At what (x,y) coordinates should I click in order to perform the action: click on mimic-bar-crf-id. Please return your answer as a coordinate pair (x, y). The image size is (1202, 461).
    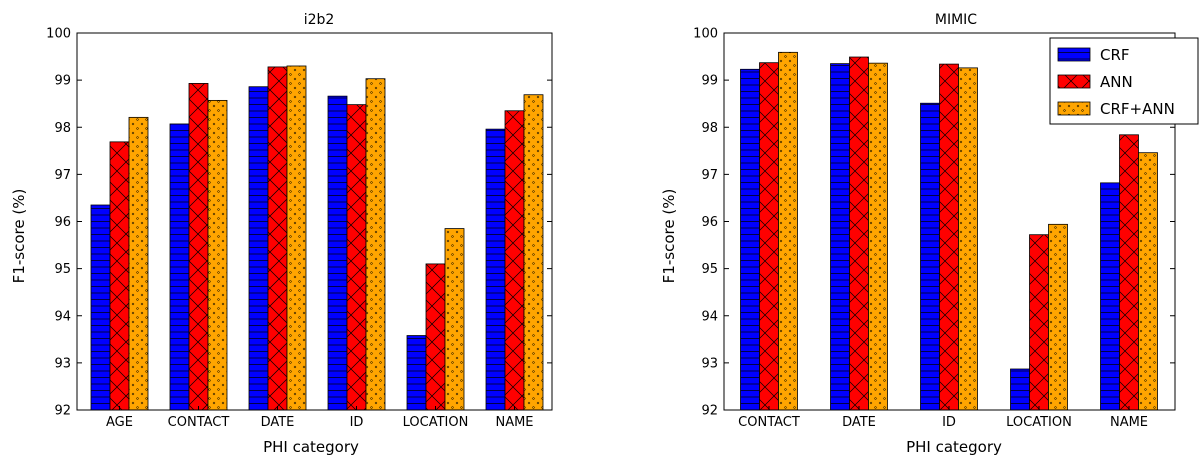
    Looking at the image, I should click on (930, 256).